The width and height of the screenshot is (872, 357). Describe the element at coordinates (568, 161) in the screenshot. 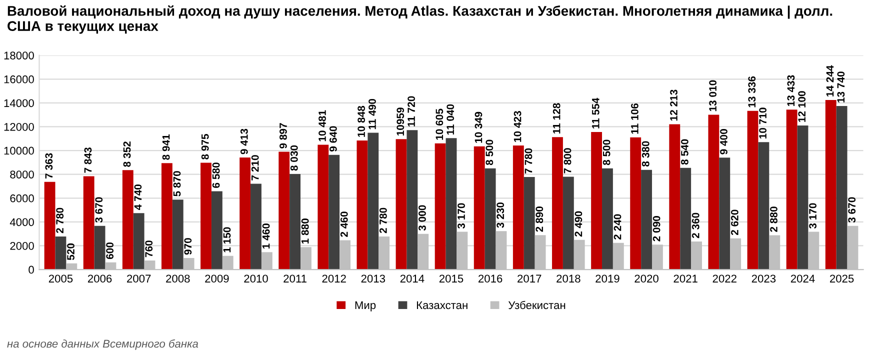

I see `data-label: 7 800` at that location.